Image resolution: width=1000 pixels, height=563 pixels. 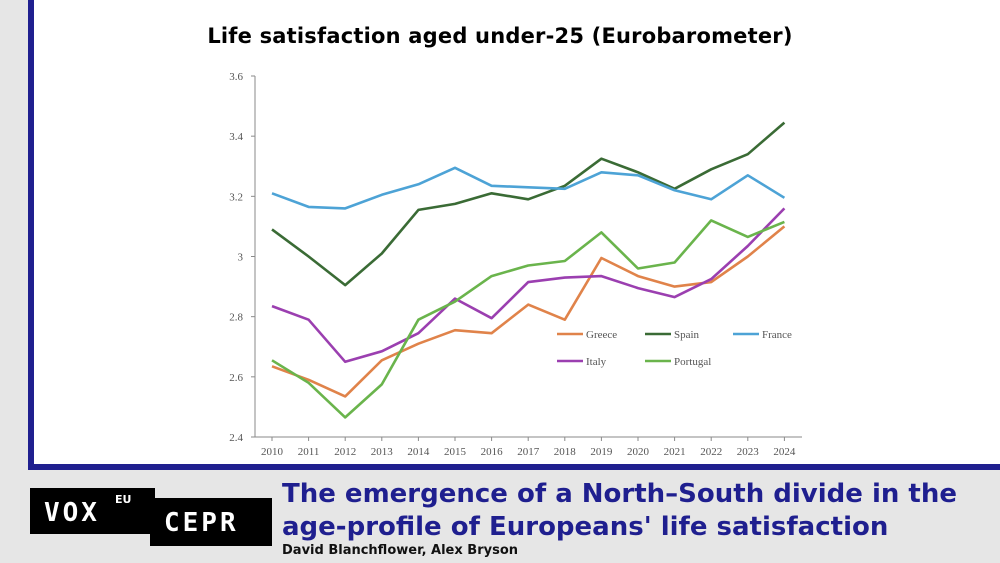 What do you see at coordinates (236, 318) in the screenshot?
I see `y-tick-label: 2.8` at bounding box center [236, 318].